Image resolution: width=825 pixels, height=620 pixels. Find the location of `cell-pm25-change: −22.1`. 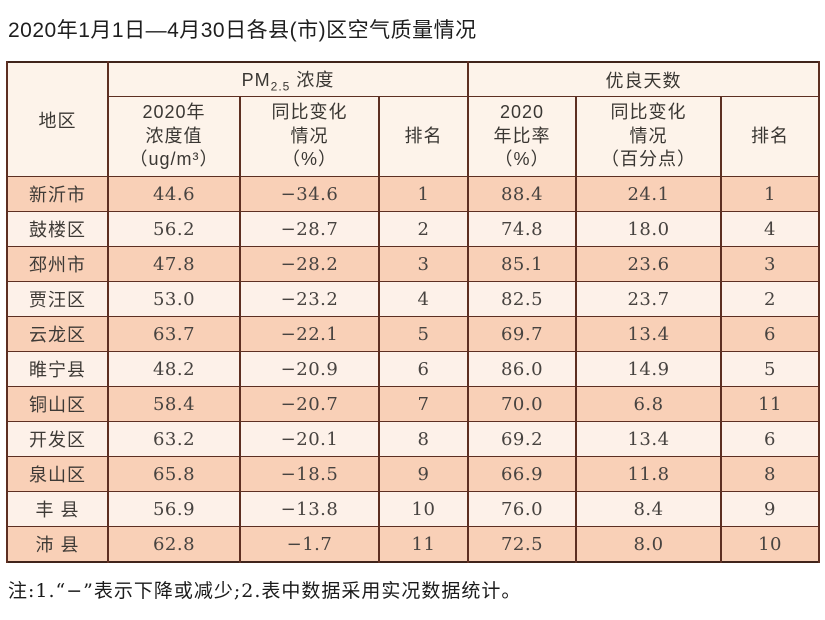

cell-pm25-change: −22.1 is located at coordinates (309, 334).